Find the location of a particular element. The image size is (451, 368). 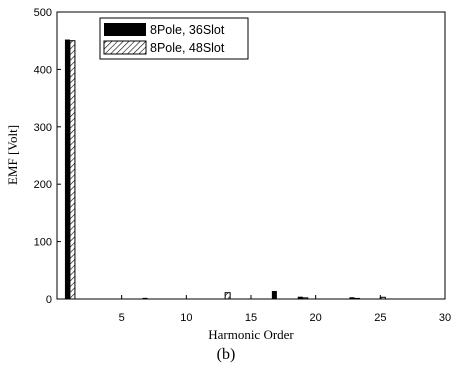

bar-36slot-h7 is located at coordinates (145, 298).